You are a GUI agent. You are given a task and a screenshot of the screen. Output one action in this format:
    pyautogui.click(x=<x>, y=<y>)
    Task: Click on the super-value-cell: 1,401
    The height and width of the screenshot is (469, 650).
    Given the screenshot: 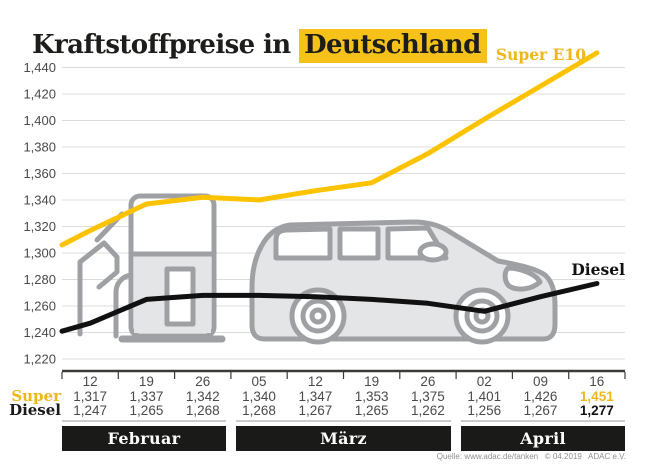 What is the action you would take?
    pyautogui.click(x=484, y=396)
    